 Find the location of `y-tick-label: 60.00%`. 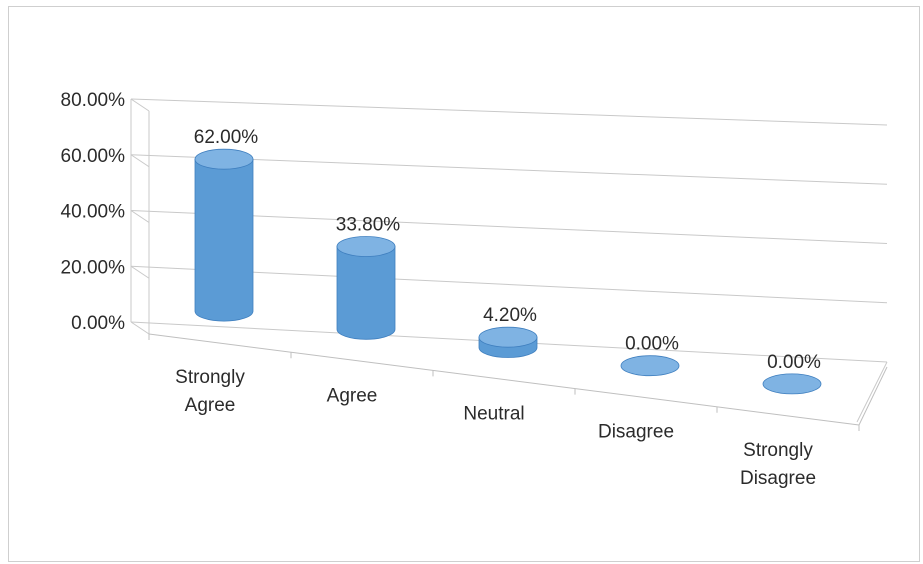

y-tick-label: 60.00% is located at coordinates (93, 156).